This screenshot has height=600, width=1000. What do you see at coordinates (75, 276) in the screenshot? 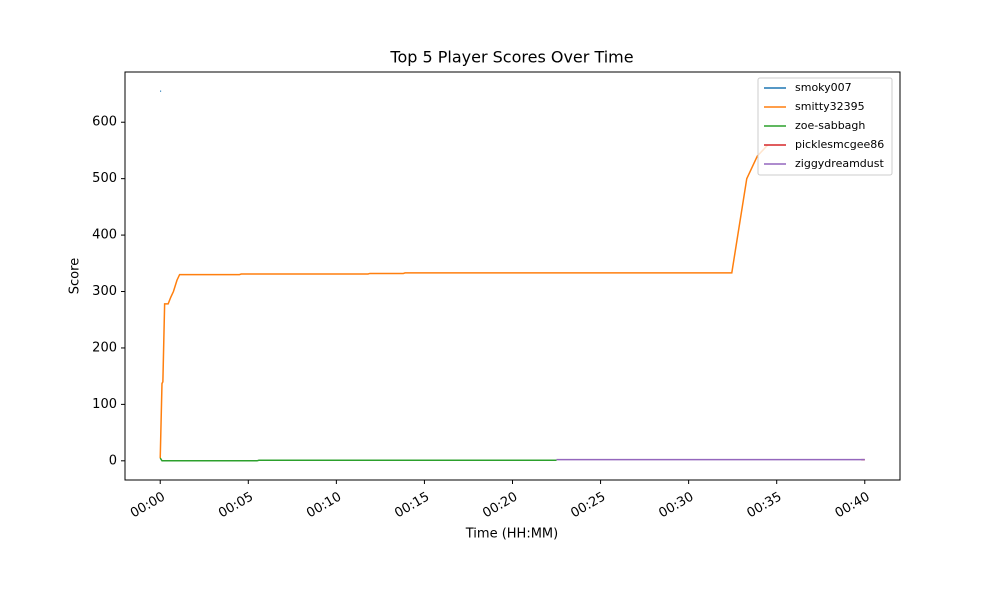
I see `y-axis-label: Score` at bounding box center [75, 276].